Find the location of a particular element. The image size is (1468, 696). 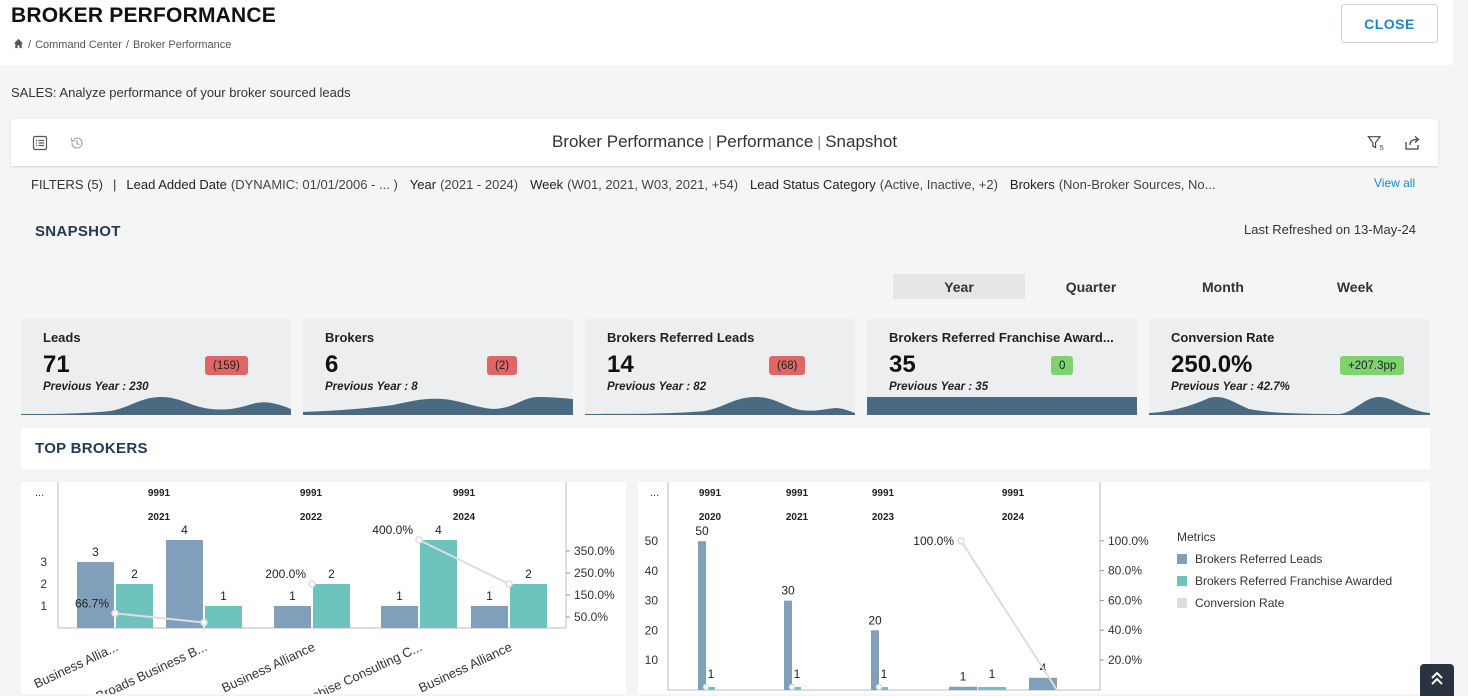

kpi-value: 71 is located at coordinates (56, 364).